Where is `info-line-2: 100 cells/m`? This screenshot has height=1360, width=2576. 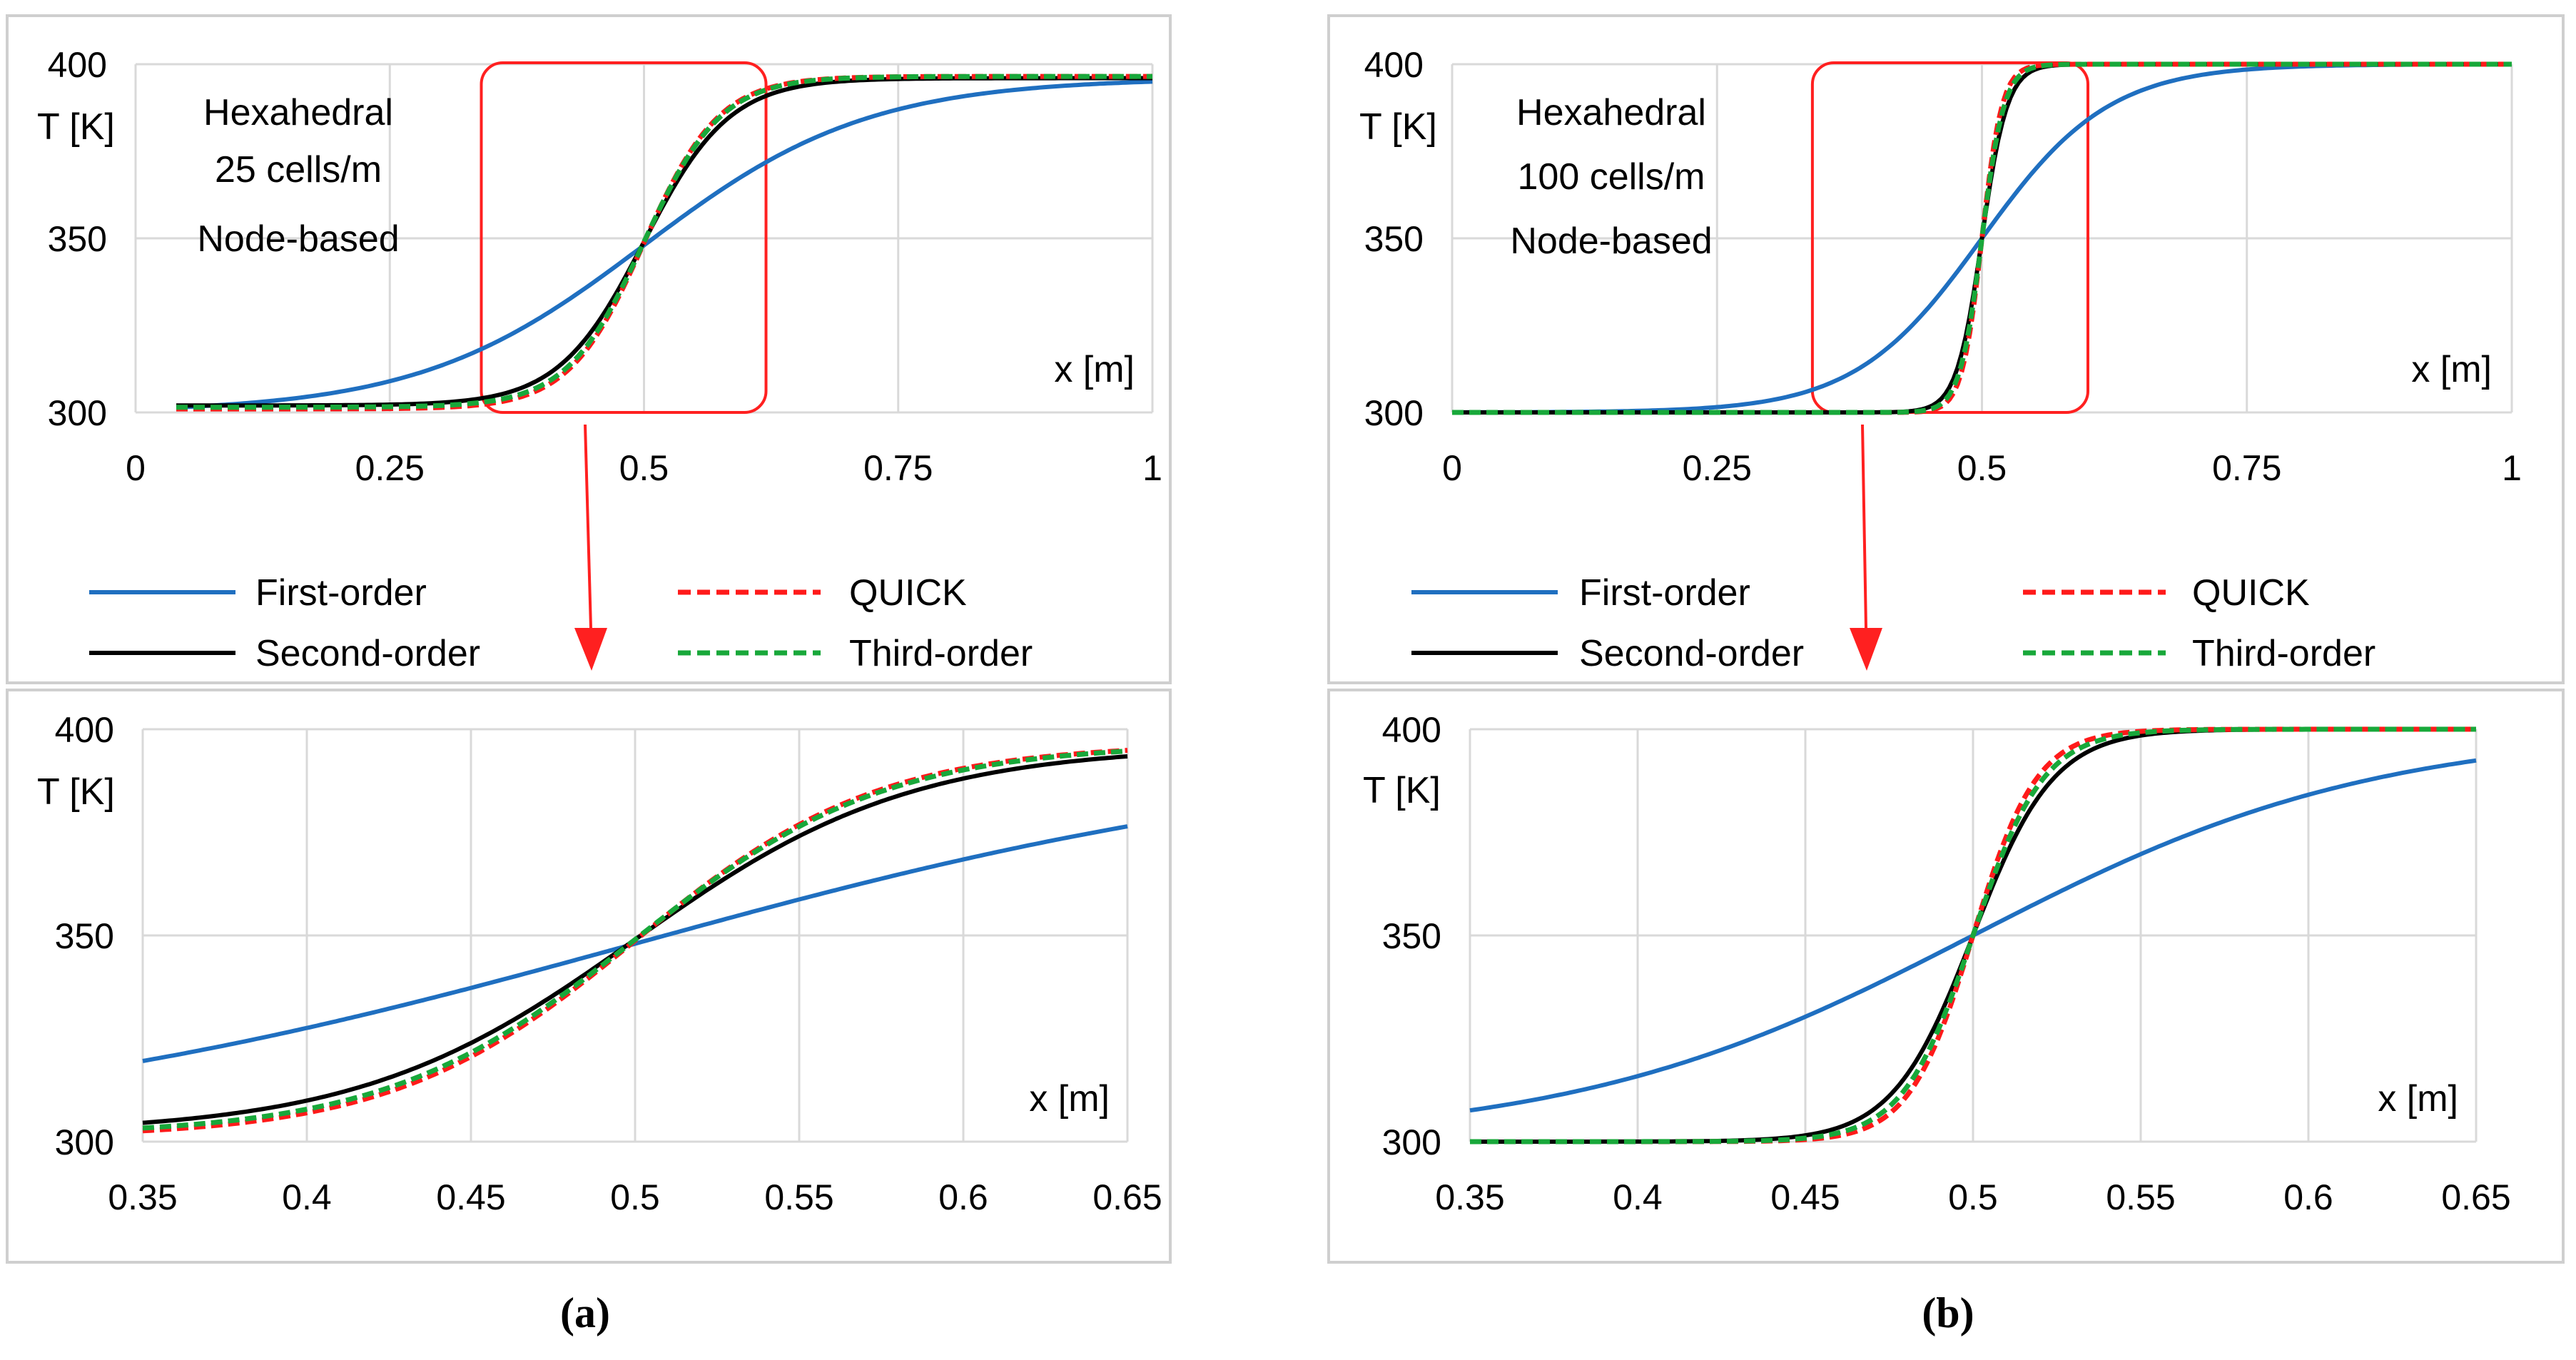
info-line-2: 100 cells/m is located at coordinates (1611, 177).